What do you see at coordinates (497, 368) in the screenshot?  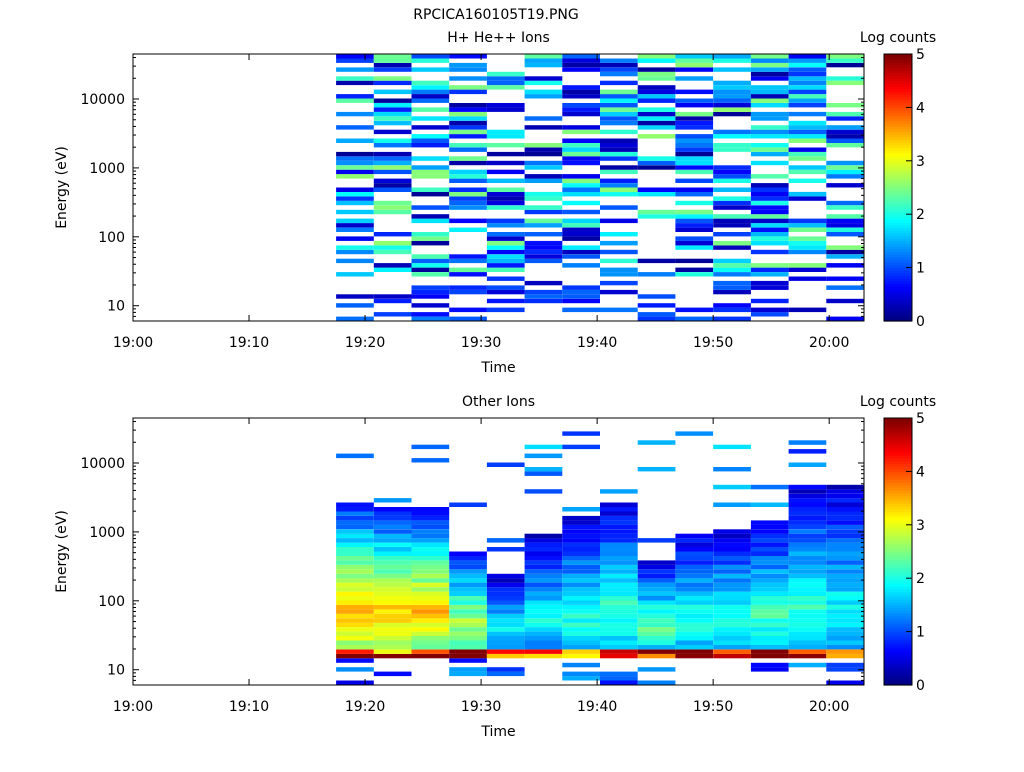 I see `x-axis-label: Time` at bounding box center [497, 368].